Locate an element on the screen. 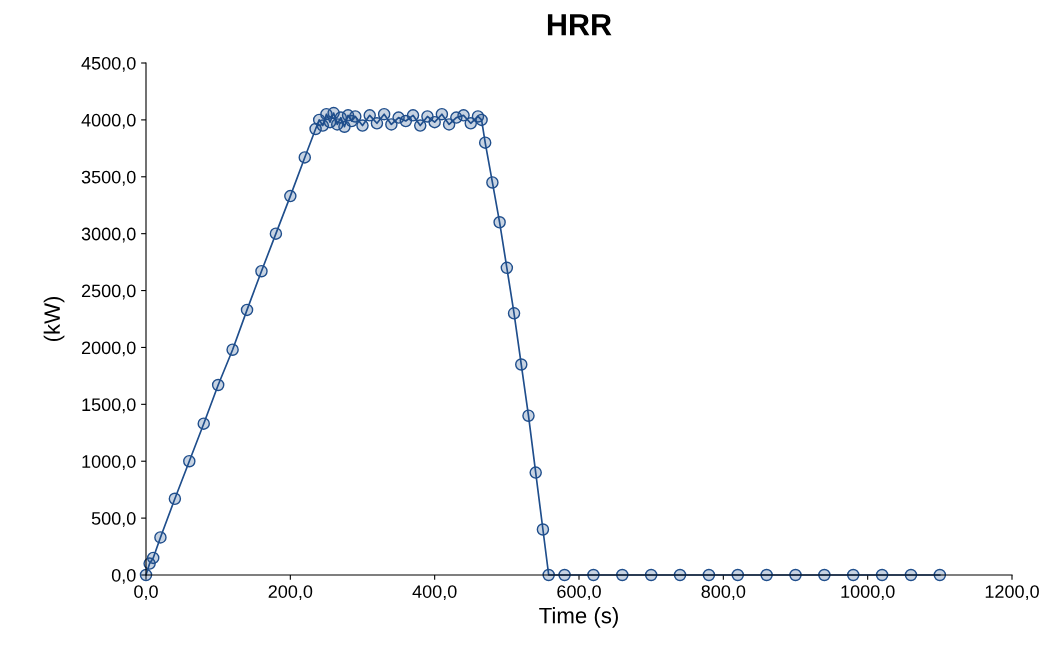 The image size is (1050, 646). x-tick-label: 200,0 is located at coordinates (290, 593).